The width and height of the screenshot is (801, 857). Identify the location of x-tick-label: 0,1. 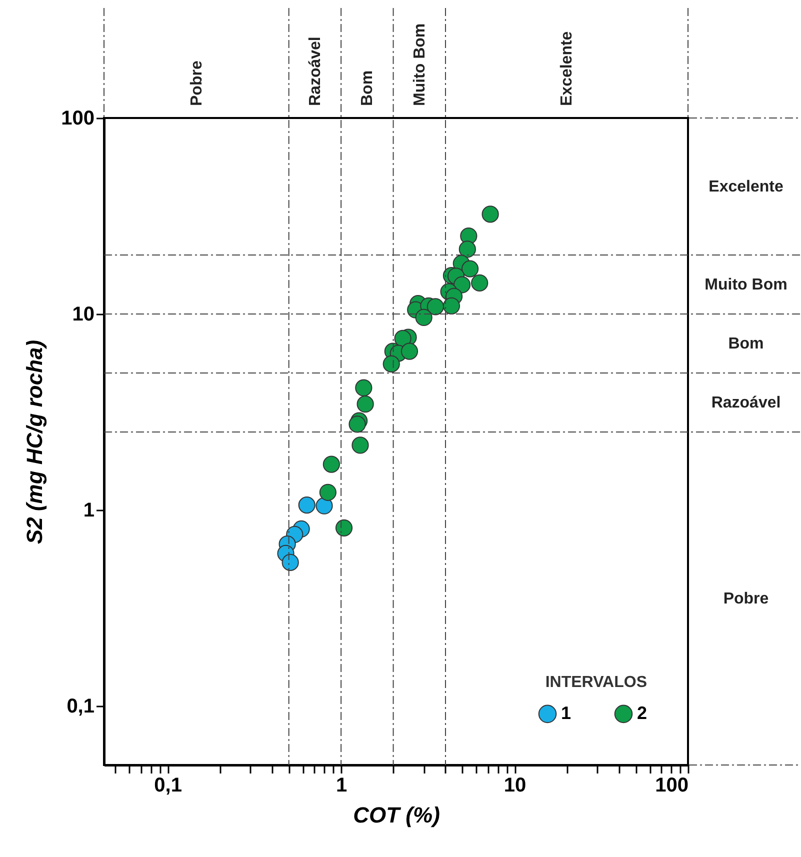
(168, 785).